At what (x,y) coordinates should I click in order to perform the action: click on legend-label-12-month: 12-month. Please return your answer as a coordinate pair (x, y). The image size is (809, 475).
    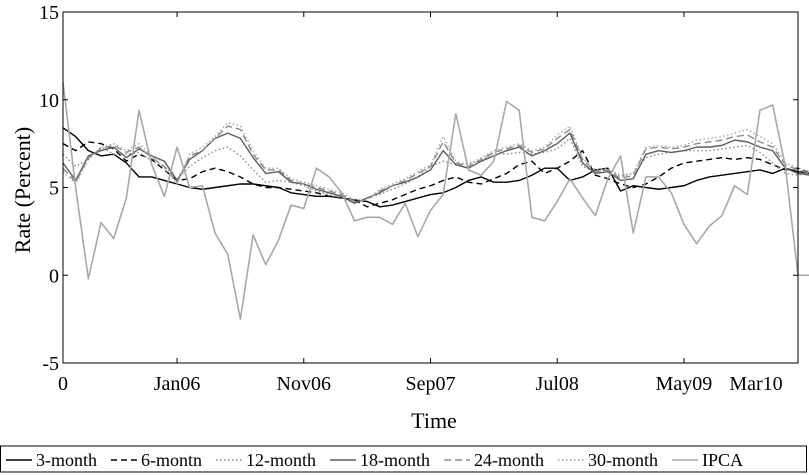
    Looking at the image, I should click on (281, 460).